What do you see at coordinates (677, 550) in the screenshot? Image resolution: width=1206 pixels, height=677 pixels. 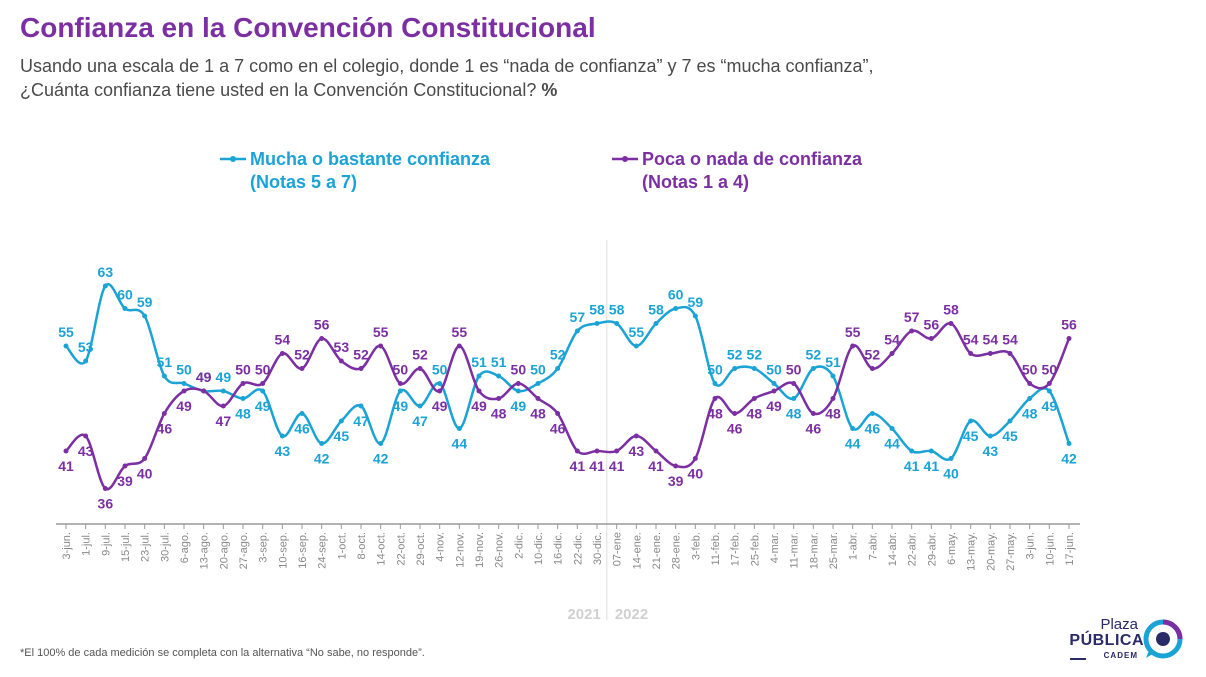 I see `x-tick-label: 28-ene.` at bounding box center [677, 550].